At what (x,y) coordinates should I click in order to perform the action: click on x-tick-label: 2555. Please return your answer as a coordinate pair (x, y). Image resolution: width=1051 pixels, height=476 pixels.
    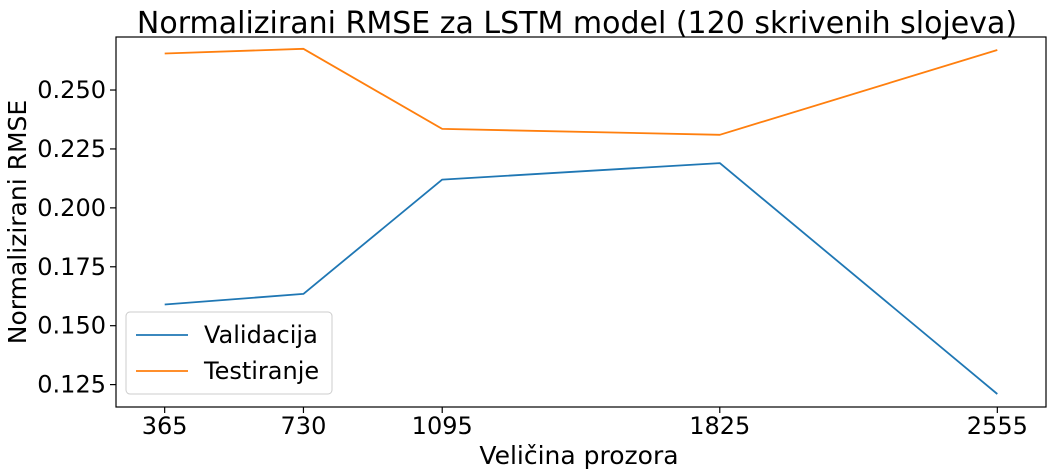
    Looking at the image, I should click on (997, 426).